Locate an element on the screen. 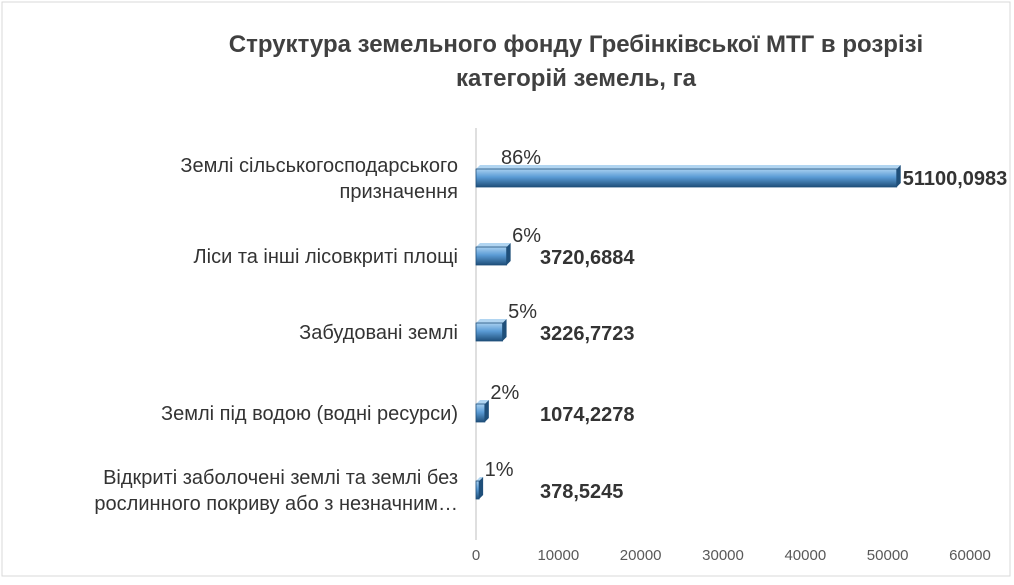 The width and height of the screenshot is (1014, 585). value-label: 378,5245 is located at coordinates (581, 492).